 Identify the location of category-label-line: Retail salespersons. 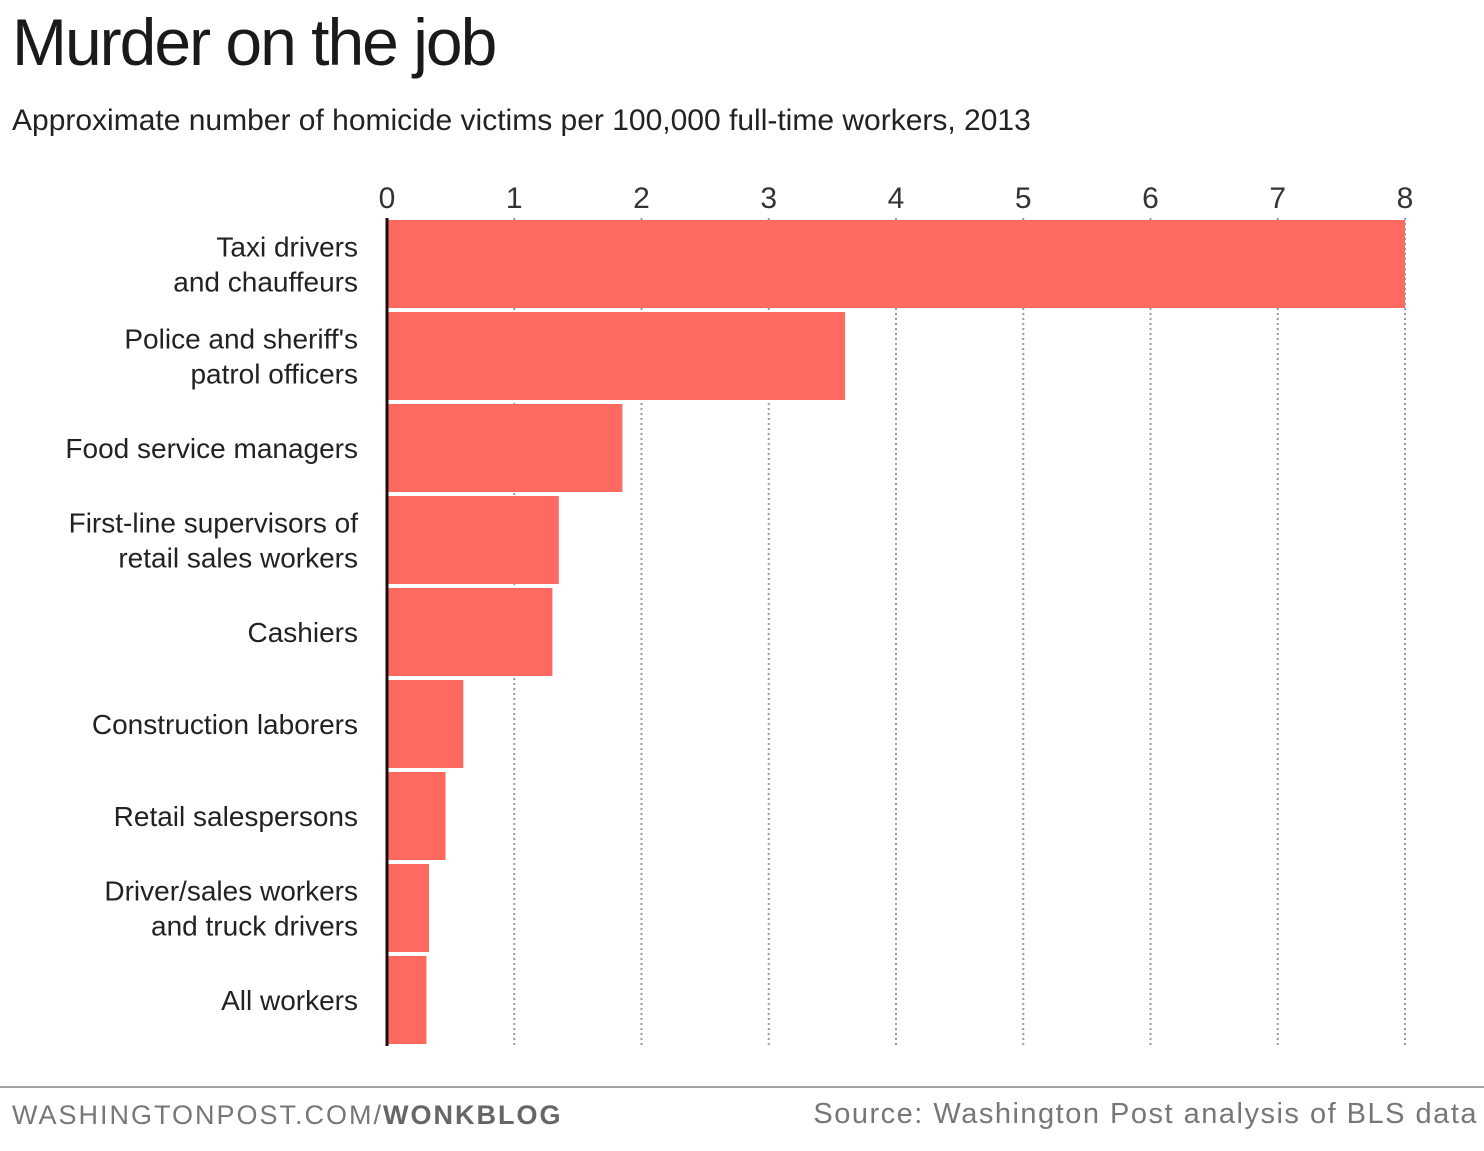
(236, 816).